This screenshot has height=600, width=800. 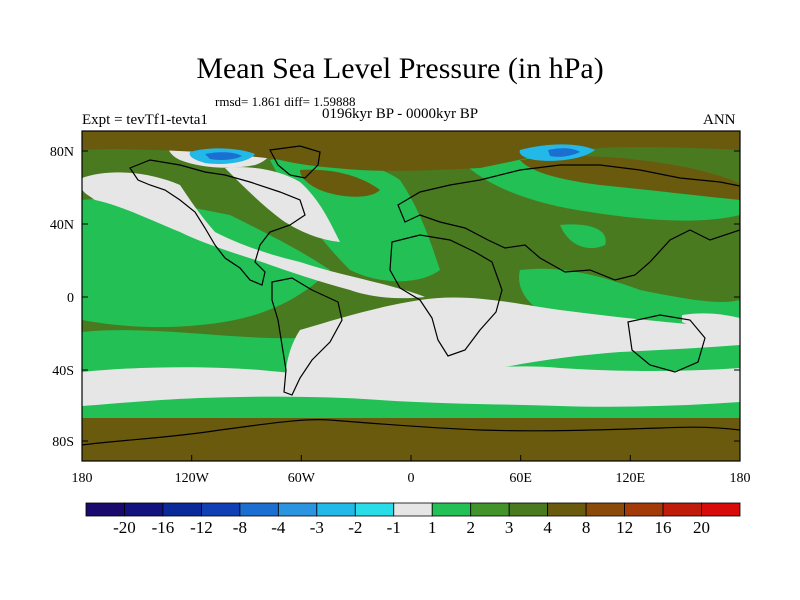 I want to click on field-gray-north-america, so click(x=253, y=235).